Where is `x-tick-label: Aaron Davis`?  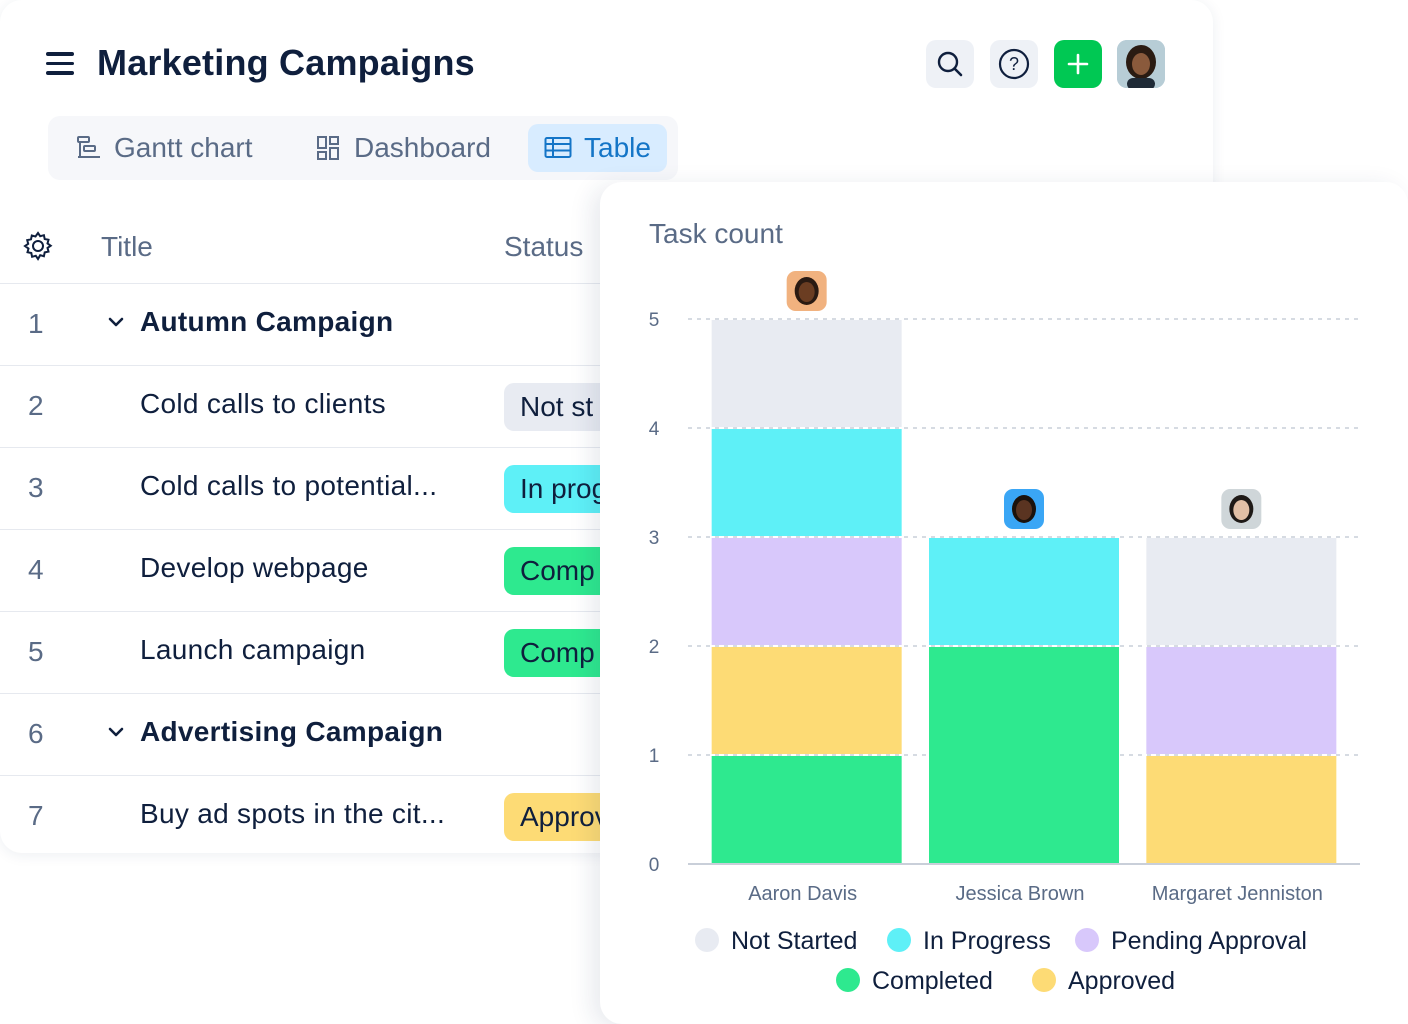
x-tick-label: Aaron Davis is located at coordinates (802, 894).